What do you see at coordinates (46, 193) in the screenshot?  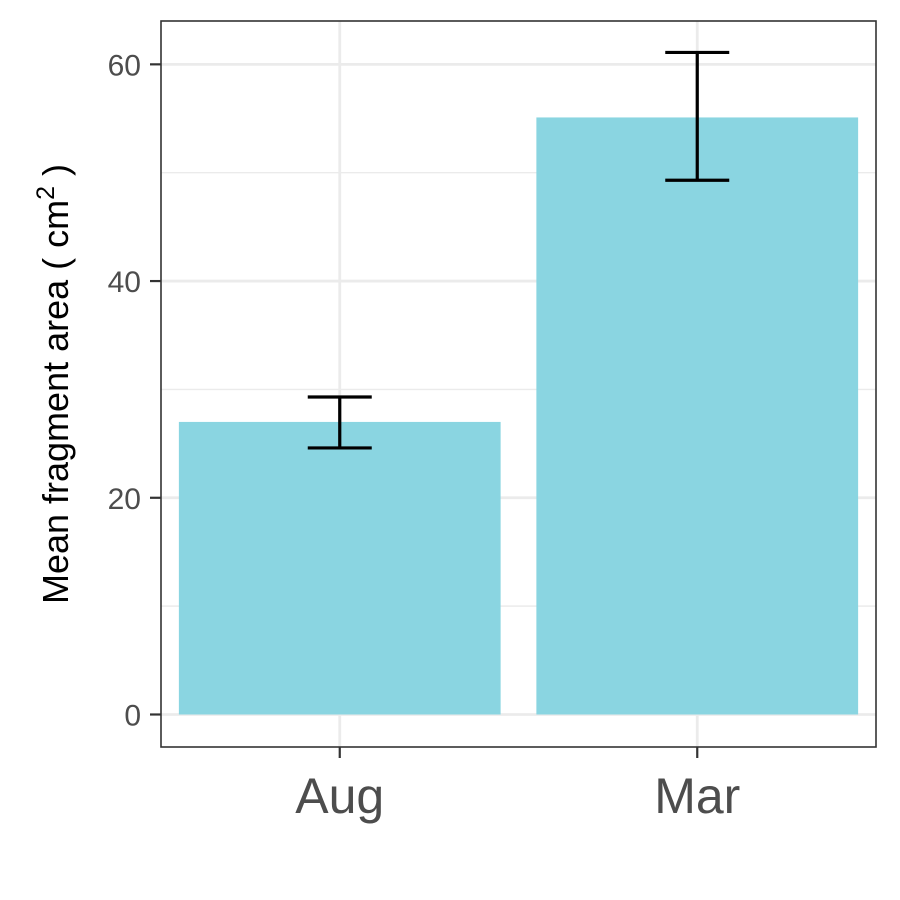 I see `y-axis-title-superscript: 2` at bounding box center [46, 193].